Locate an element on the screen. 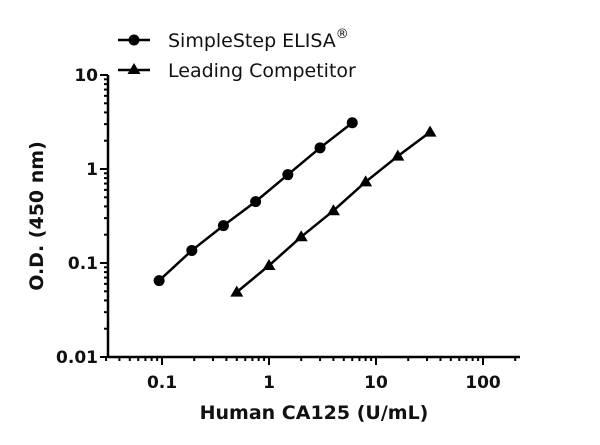 The height and width of the screenshot is (445, 600). legend-item-competitor: Leading Competitor is located at coordinates (237, 71).